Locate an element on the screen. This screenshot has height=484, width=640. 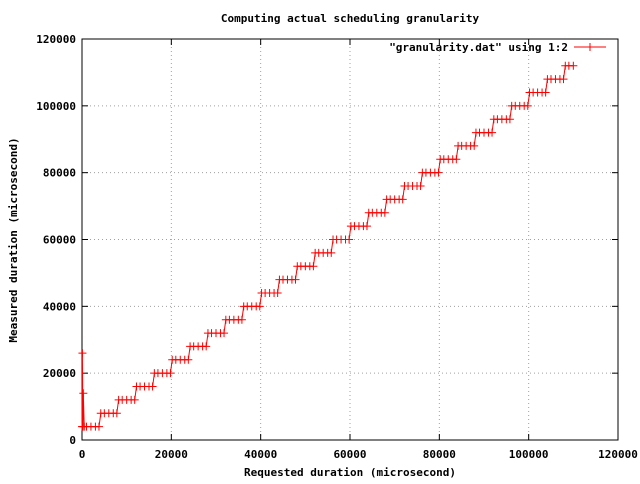
x-tick-label: 80000 is located at coordinates (439, 454).